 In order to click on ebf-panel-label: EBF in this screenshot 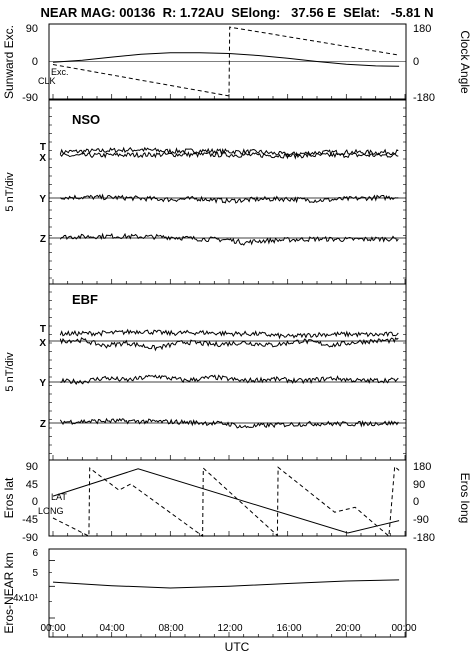, I will do `click(85, 299)`.